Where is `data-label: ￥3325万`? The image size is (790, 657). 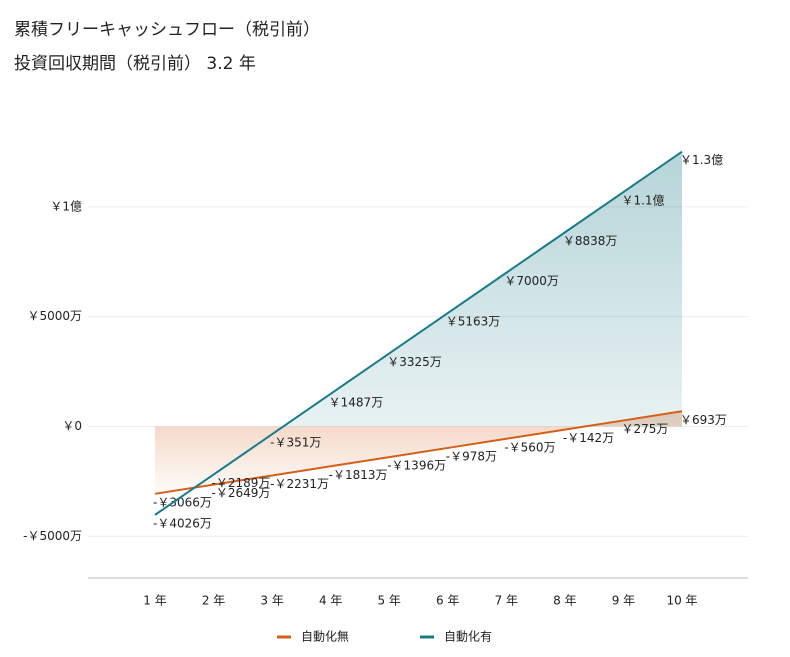
data-label: ￥3325万 is located at coordinates (414, 362).